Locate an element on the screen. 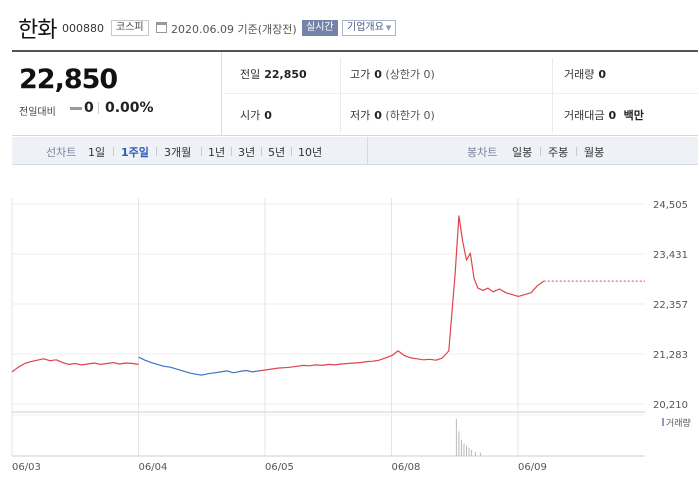 The width and height of the screenshot is (699, 479). stat-volume: 거래량 0 is located at coordinates (585, 74).